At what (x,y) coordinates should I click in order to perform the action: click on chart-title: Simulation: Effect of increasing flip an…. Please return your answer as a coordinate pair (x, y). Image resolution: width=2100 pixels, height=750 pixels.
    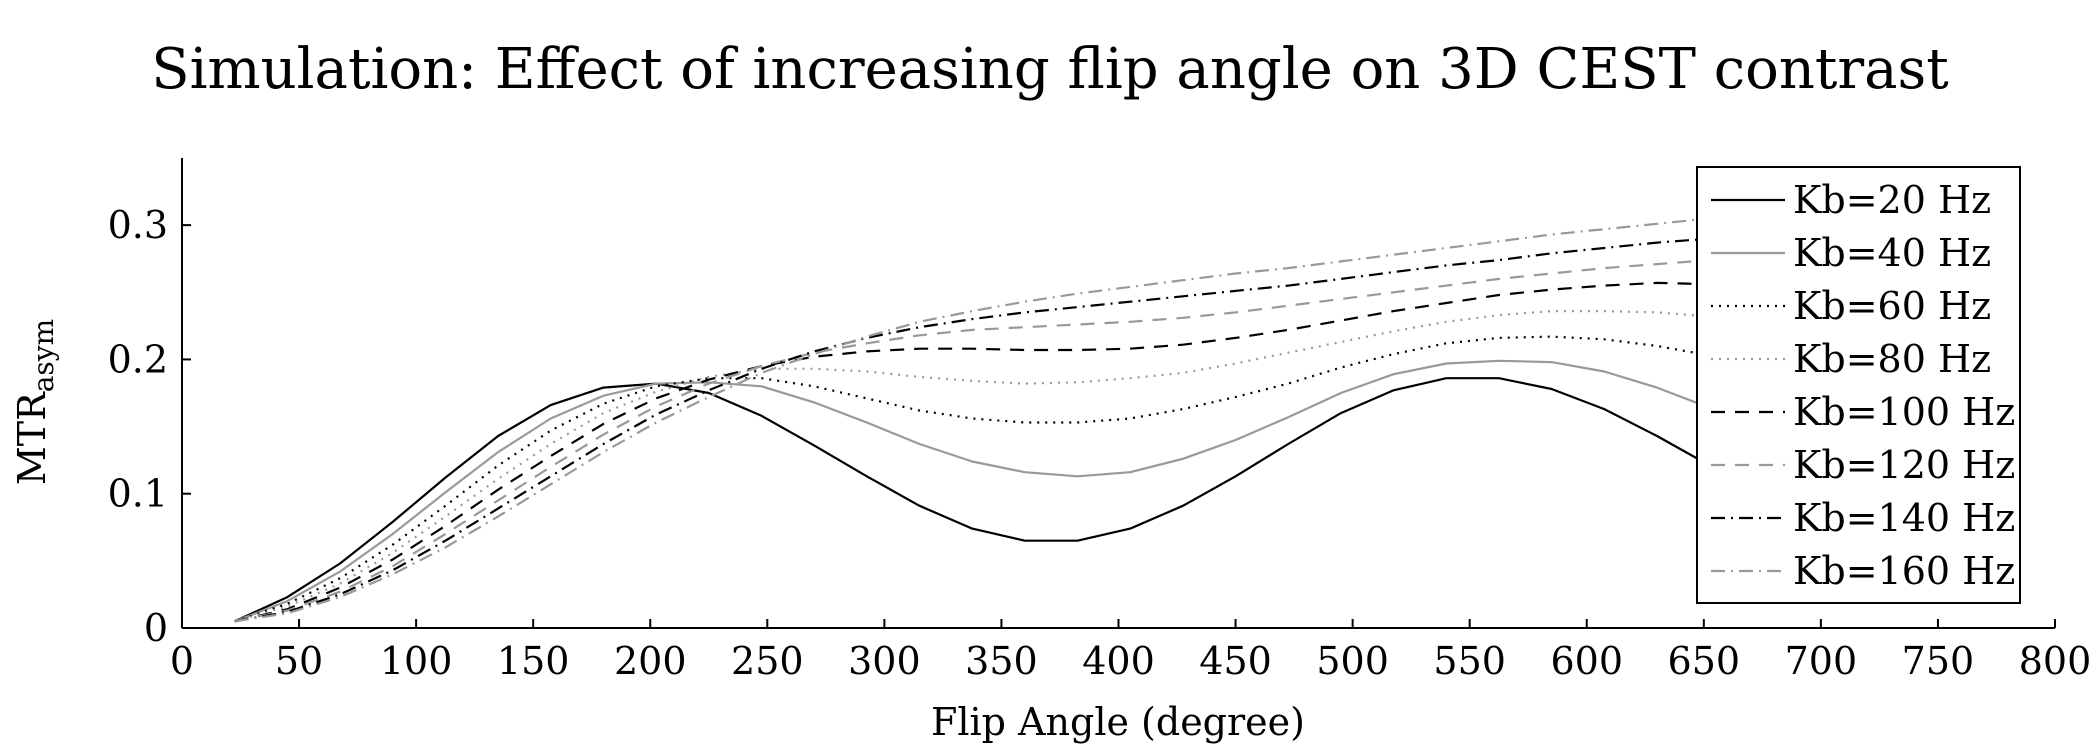
    Looking at the image, I should click on (1050, 69).